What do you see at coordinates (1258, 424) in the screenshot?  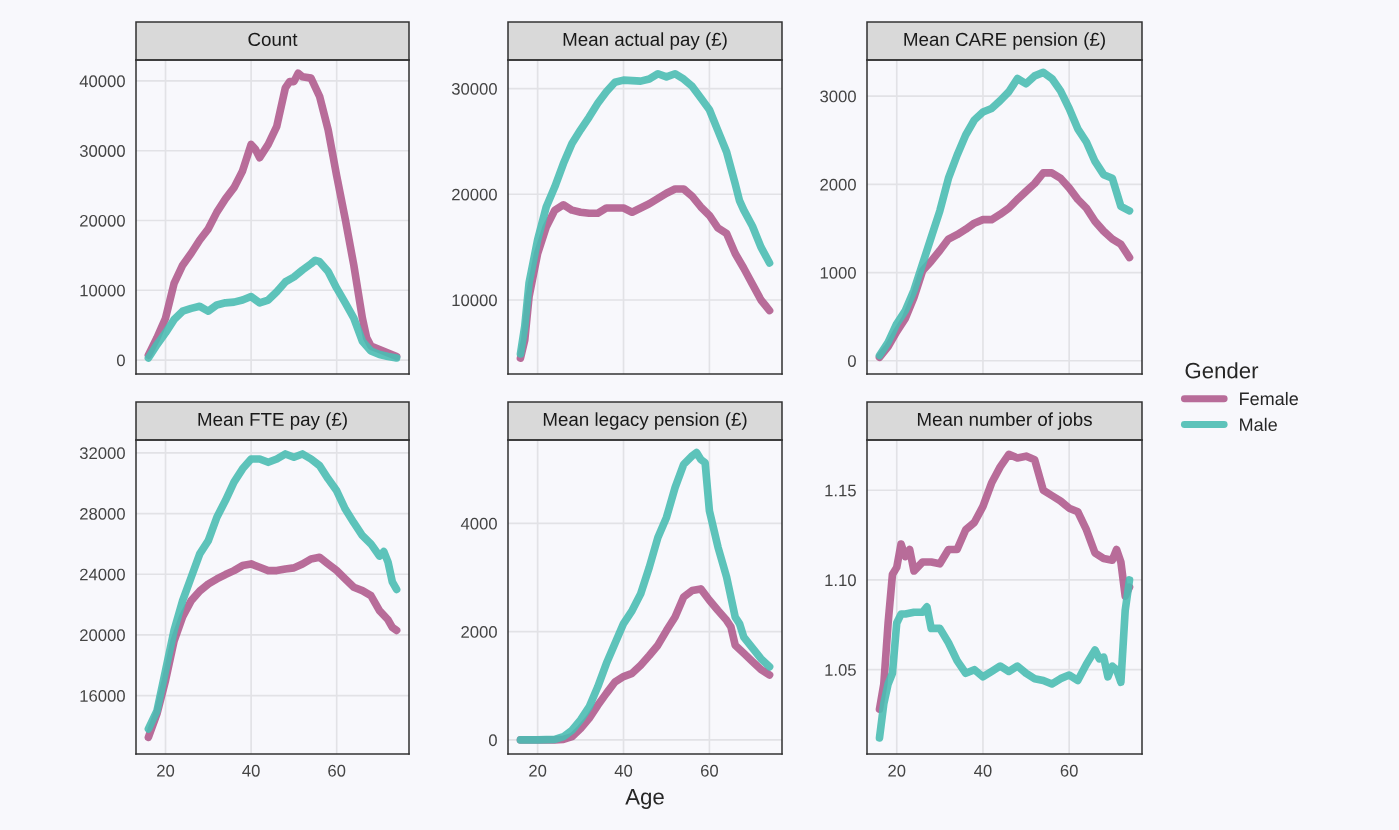 I see `legend-label: Male` at bounding box center [1258, 424].